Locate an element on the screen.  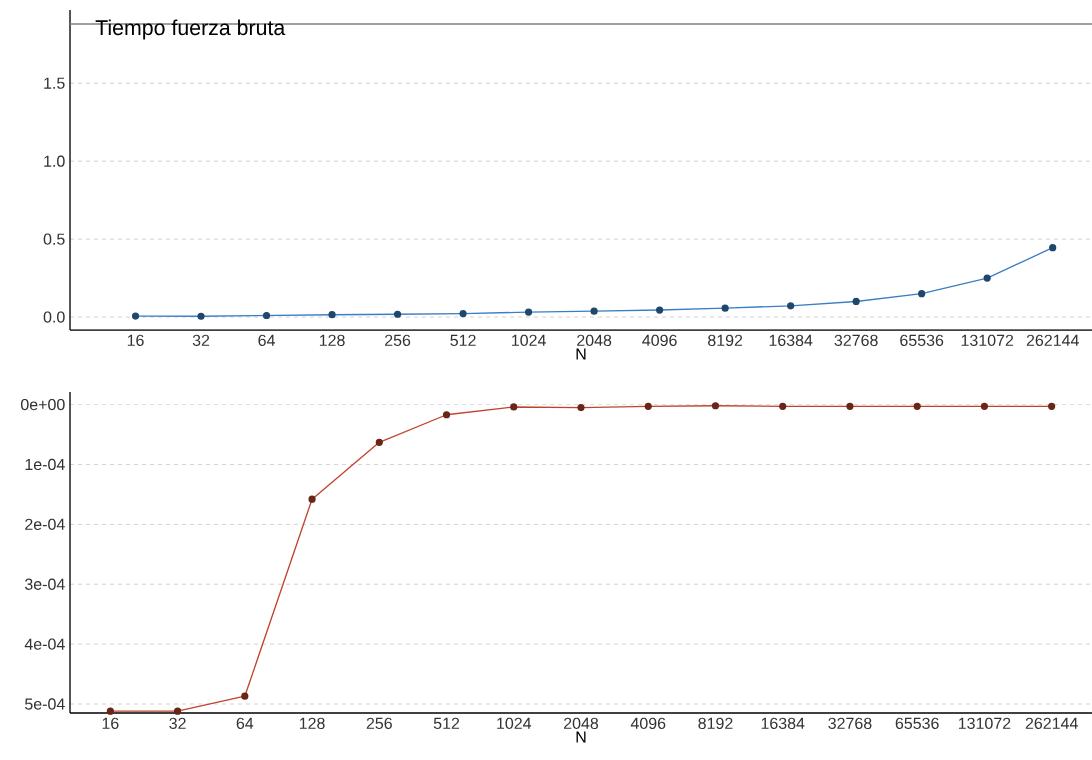
y-tick-label: 1.0 is located at coordinates (54, 161).